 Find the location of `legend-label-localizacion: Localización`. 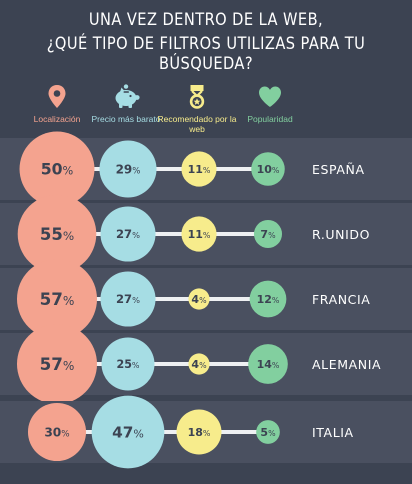

legend-label-localizacion: Localización is located at coordinates (57, 119).